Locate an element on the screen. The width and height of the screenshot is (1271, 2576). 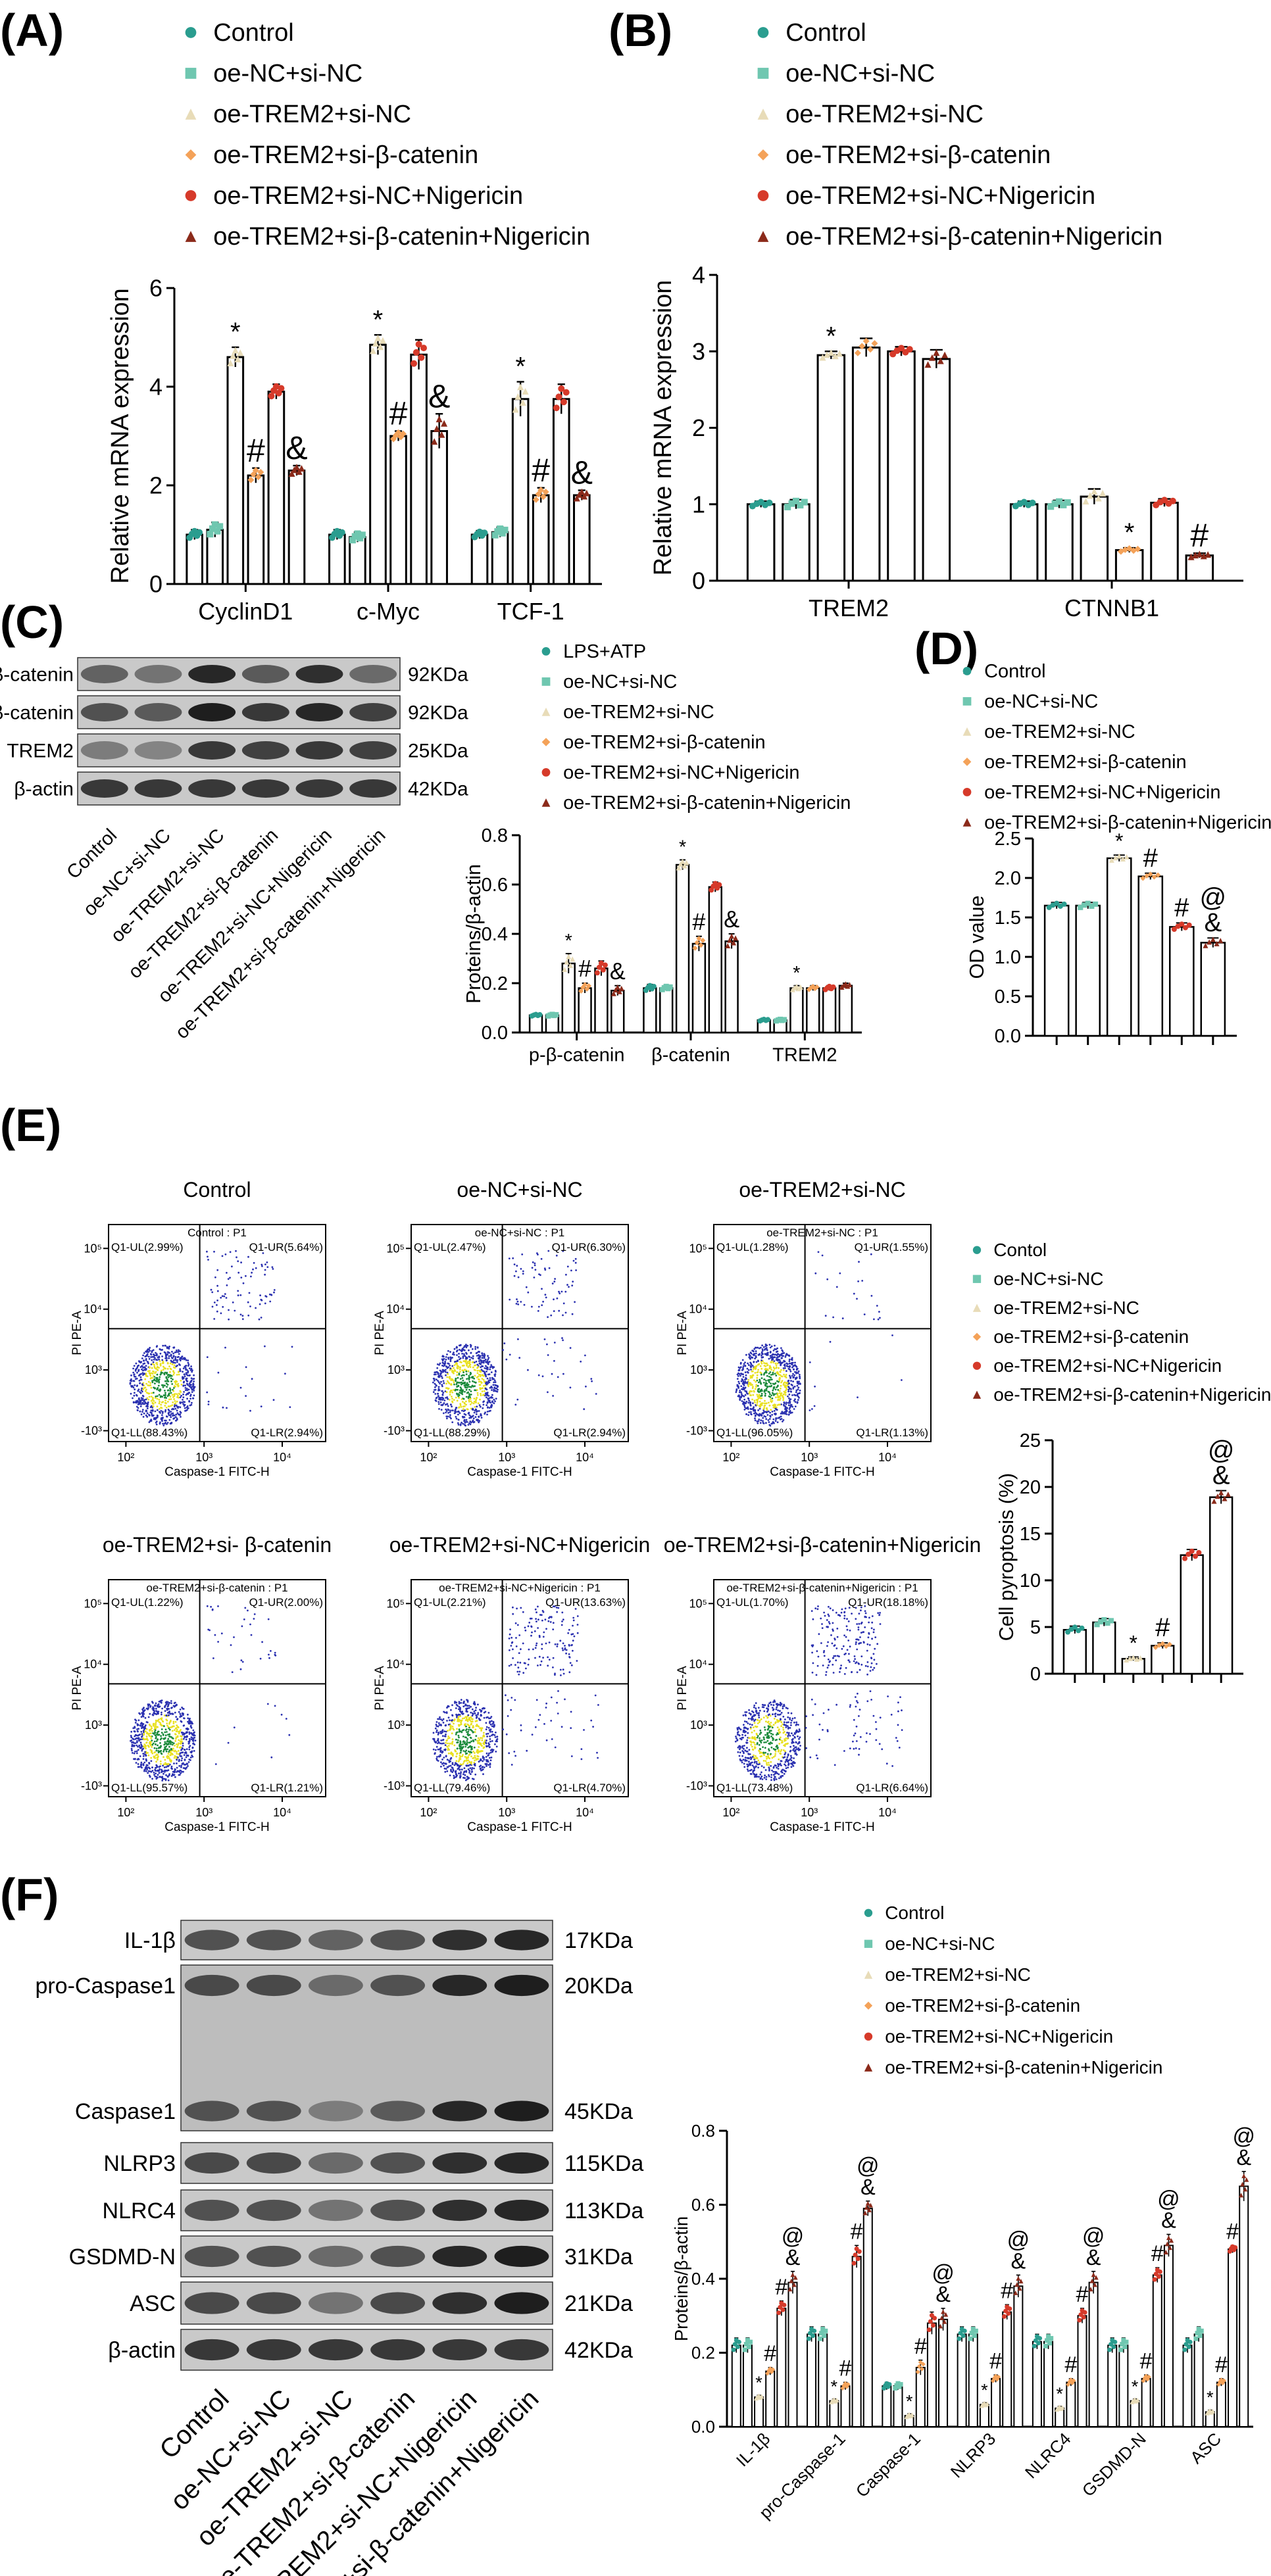
quadrant-ll-label: Q1-LL(95.57%) is located at coordinates (149, 1788).